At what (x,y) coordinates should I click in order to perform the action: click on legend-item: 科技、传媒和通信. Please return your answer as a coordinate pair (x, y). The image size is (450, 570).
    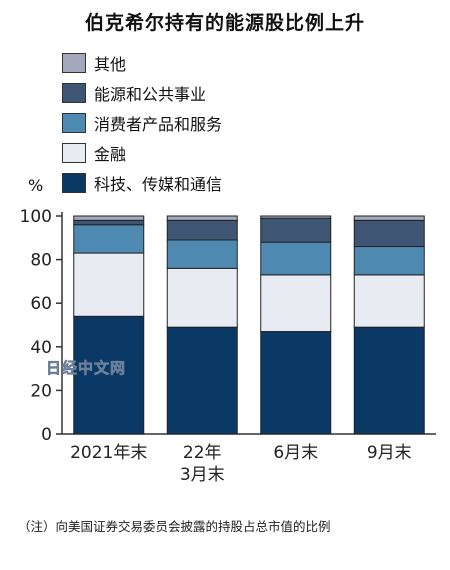
    Looking at the image, I should click on (142, 183).